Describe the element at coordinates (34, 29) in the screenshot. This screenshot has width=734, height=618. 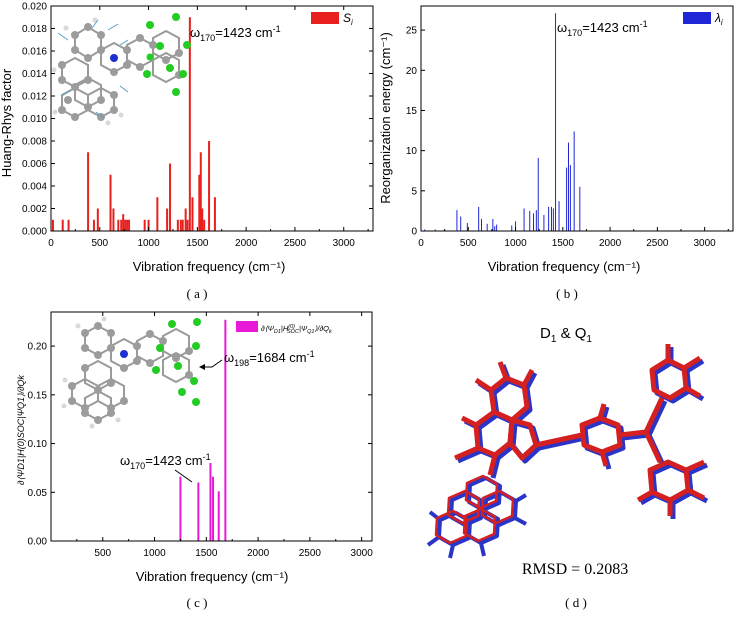
I see `y-tick-label: 0.018` at that location.